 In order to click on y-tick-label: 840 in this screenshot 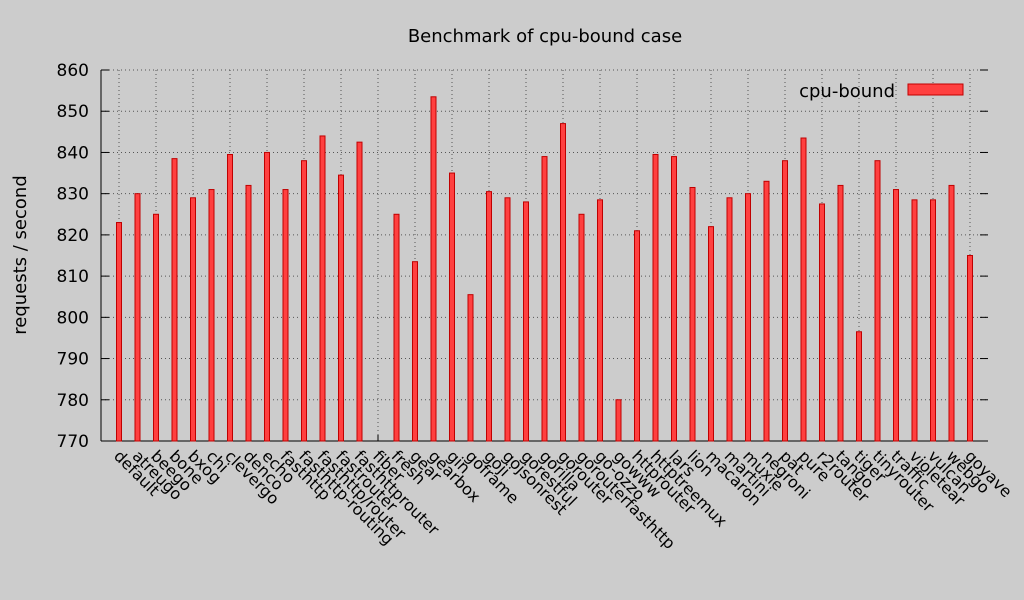, I will do `click(73, 153)`.